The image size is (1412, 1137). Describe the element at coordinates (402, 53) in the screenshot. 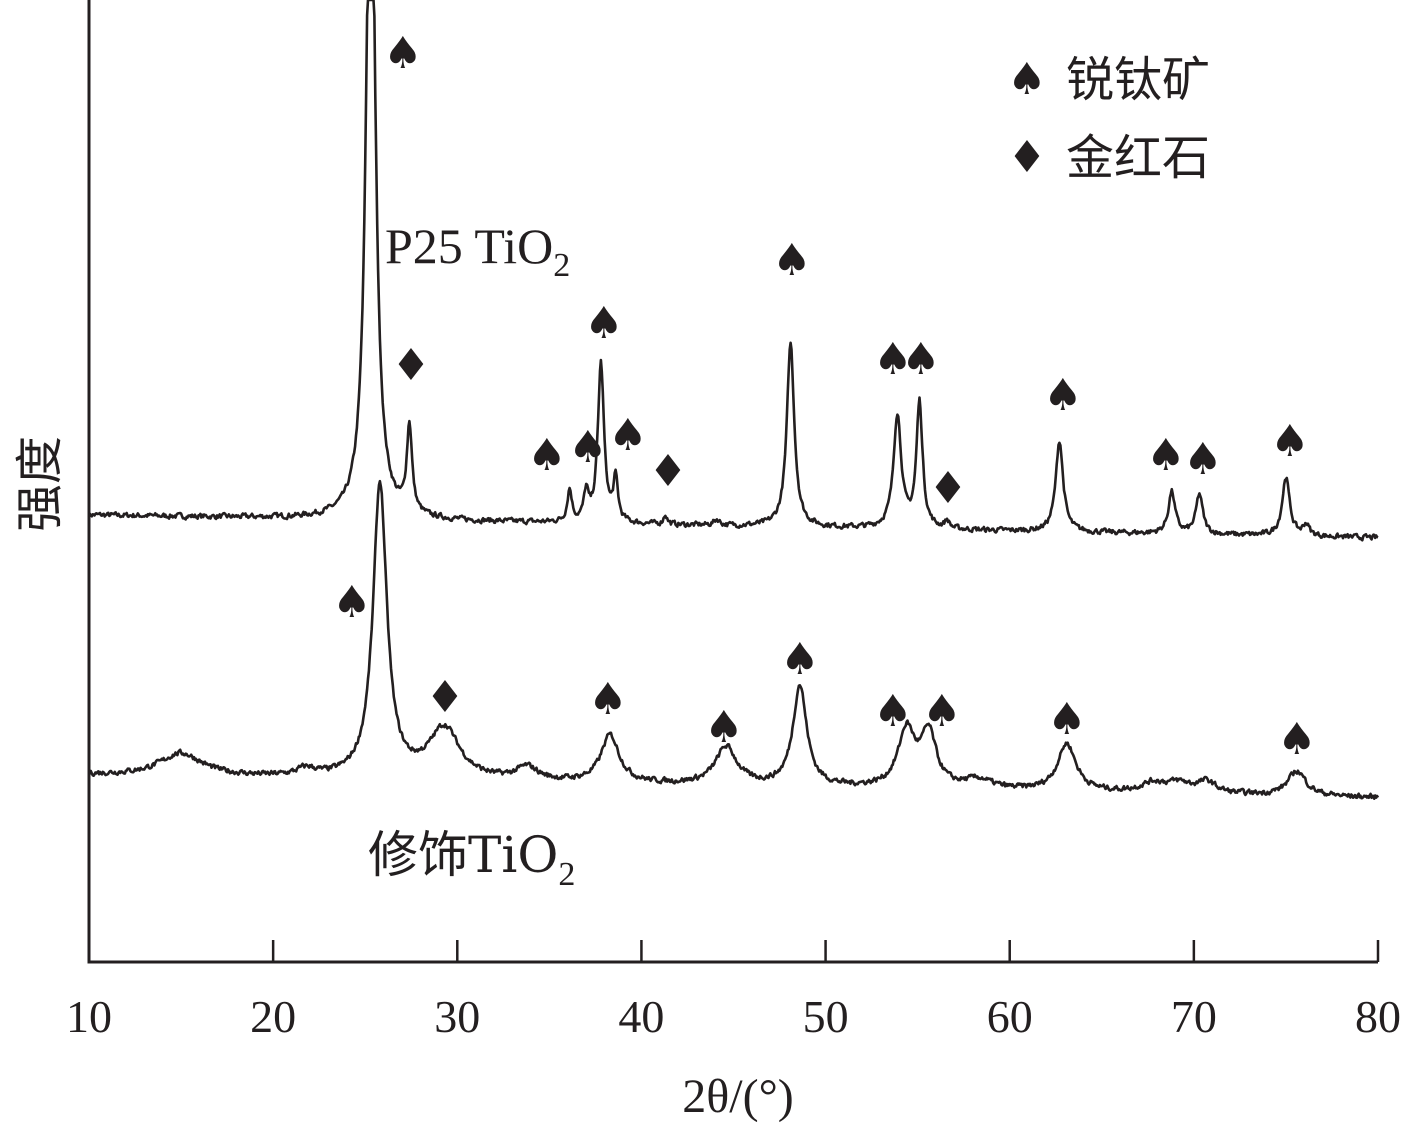

I see `peak-marker-s0-0: ♠` at that location.